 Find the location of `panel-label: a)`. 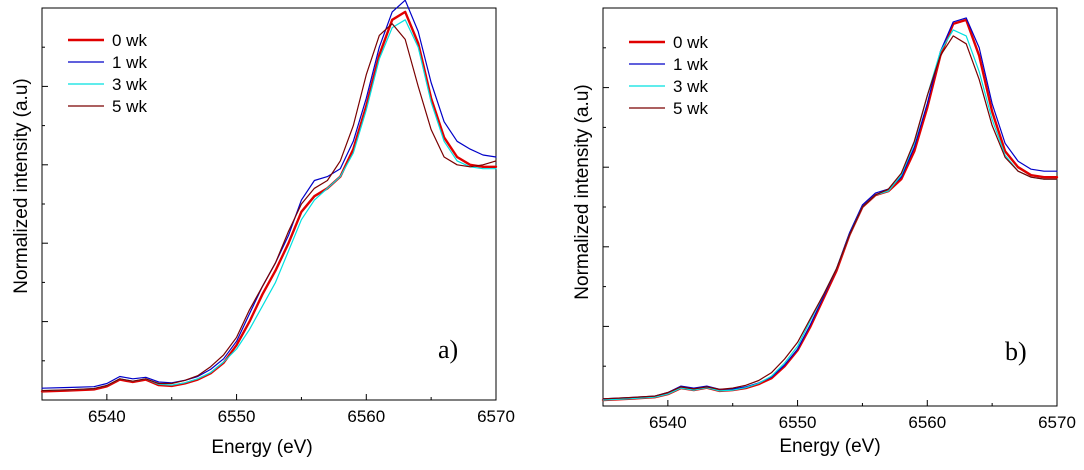

panel-label: a) is located at coordinates (448, 349).